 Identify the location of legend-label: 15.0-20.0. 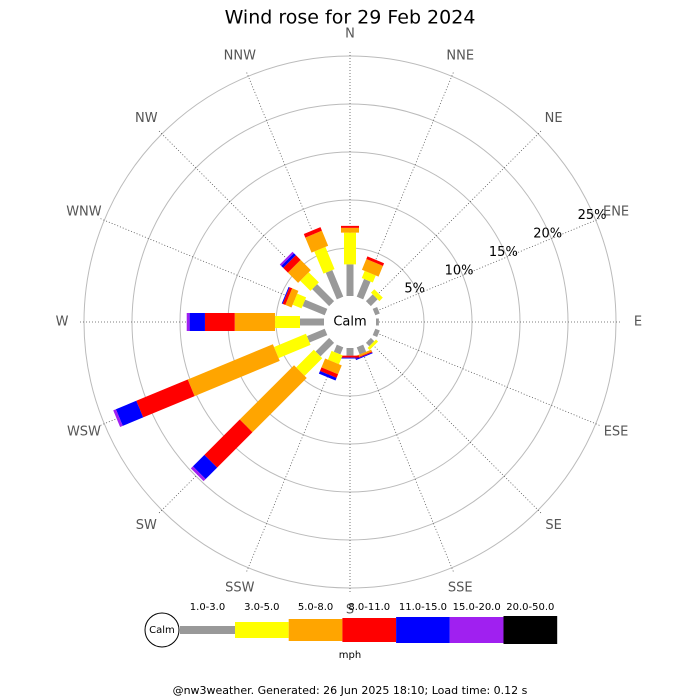
(477, 607).